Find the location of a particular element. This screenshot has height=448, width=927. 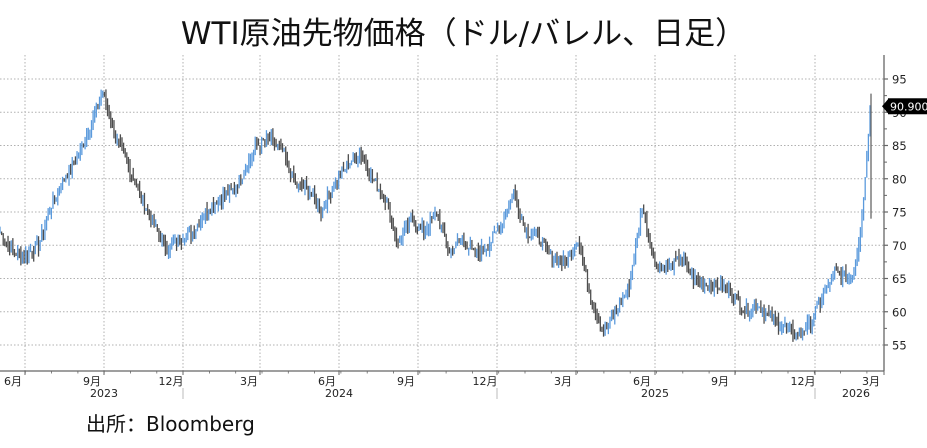

y-tick-label: 75 is located at coordinates (899, 213).